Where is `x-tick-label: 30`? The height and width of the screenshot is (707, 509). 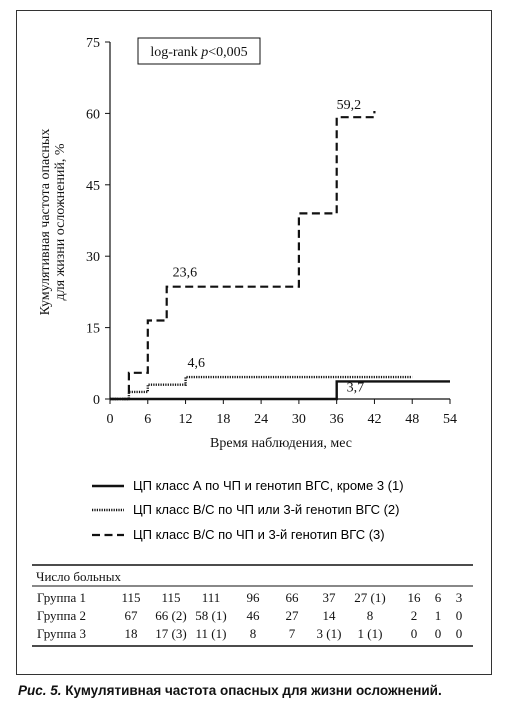
x-tick-label: 30 is located at coordinates (299, 419).